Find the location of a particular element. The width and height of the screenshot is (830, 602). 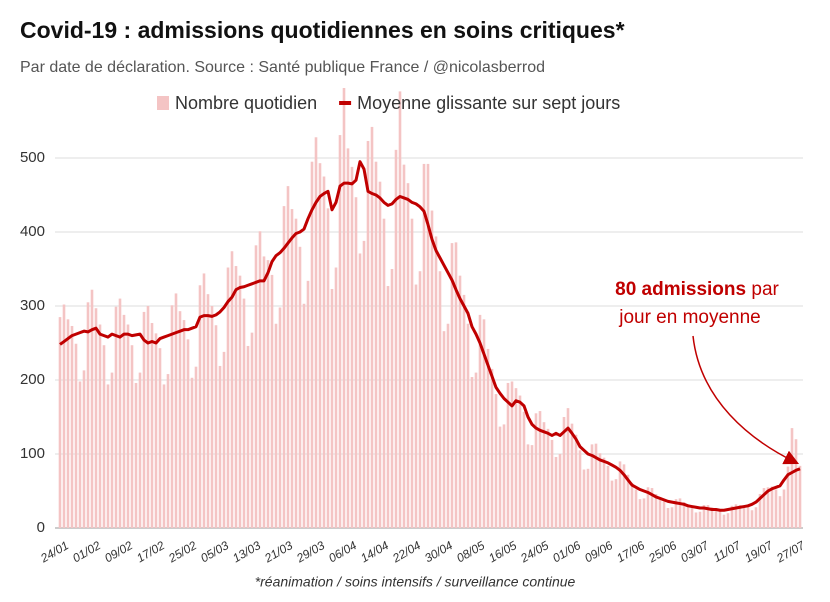

x-tick-label: 11/07 is located at coordinates (727, 551).